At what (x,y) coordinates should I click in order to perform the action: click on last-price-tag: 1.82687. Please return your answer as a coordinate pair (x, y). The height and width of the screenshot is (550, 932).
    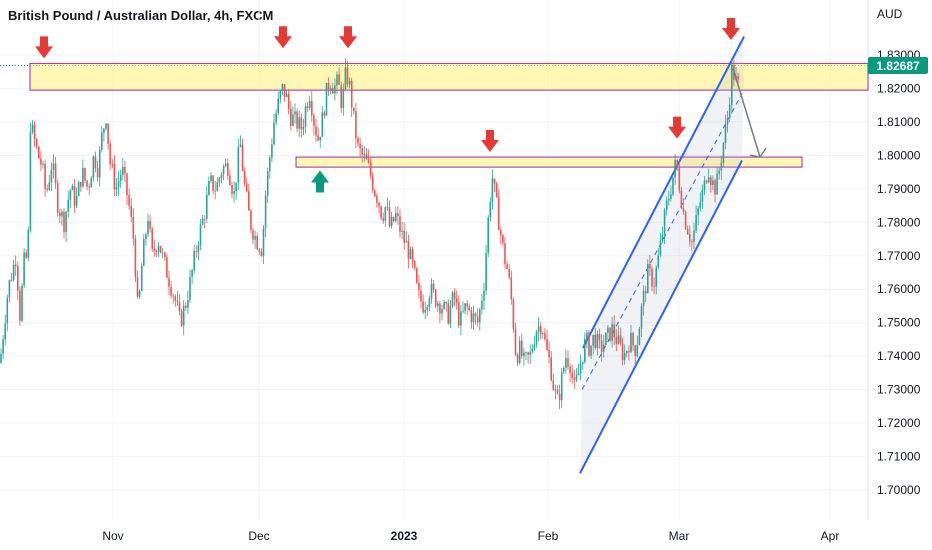
    Looking at the image, I should click on (898, 65).